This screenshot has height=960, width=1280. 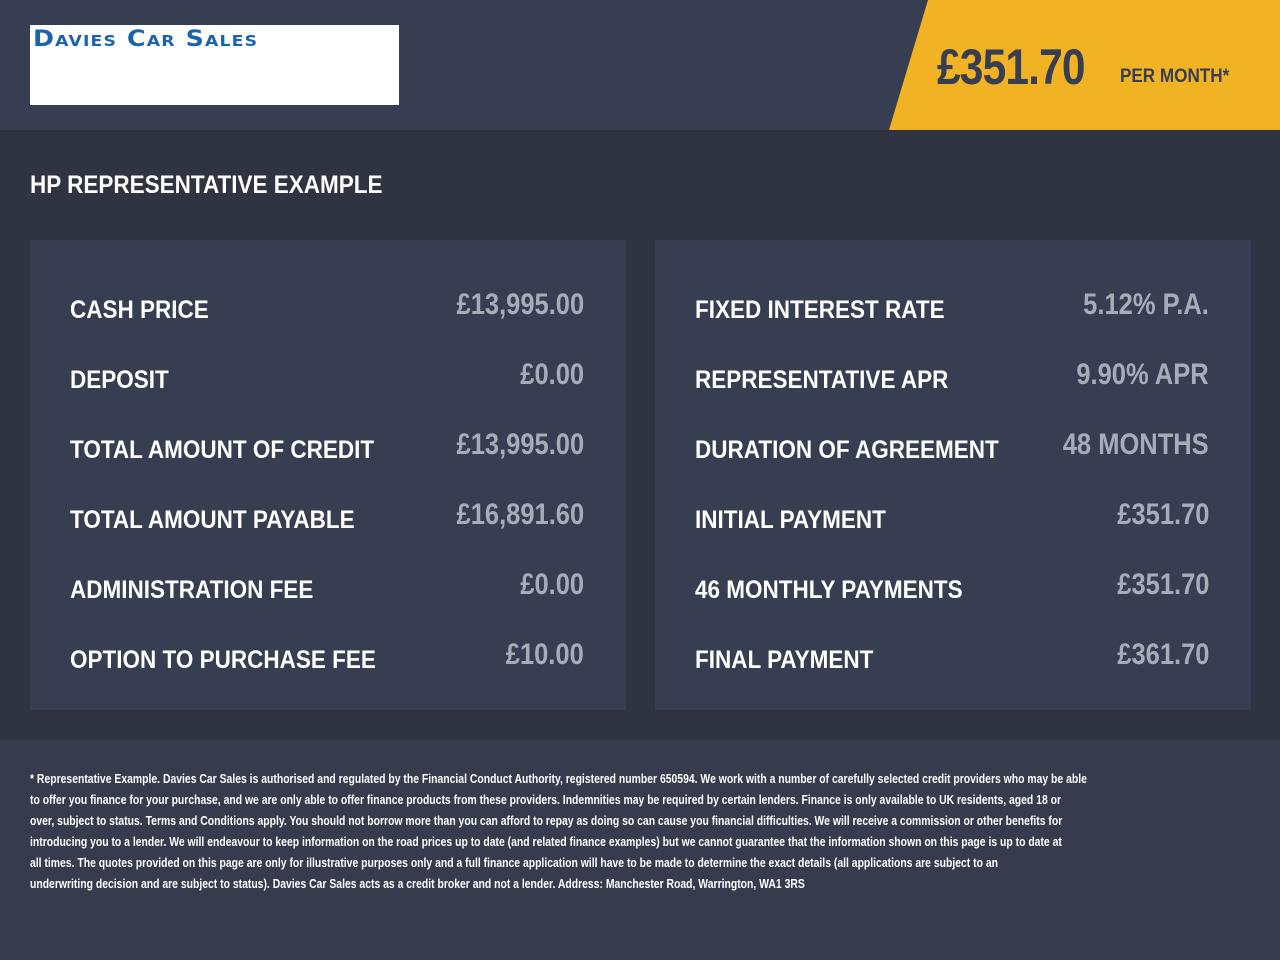 What do you see at coordinates (1142, 374) in the screenshot?
I see `detail-value: 9.90% APR` at bounding box center [1142, 374].